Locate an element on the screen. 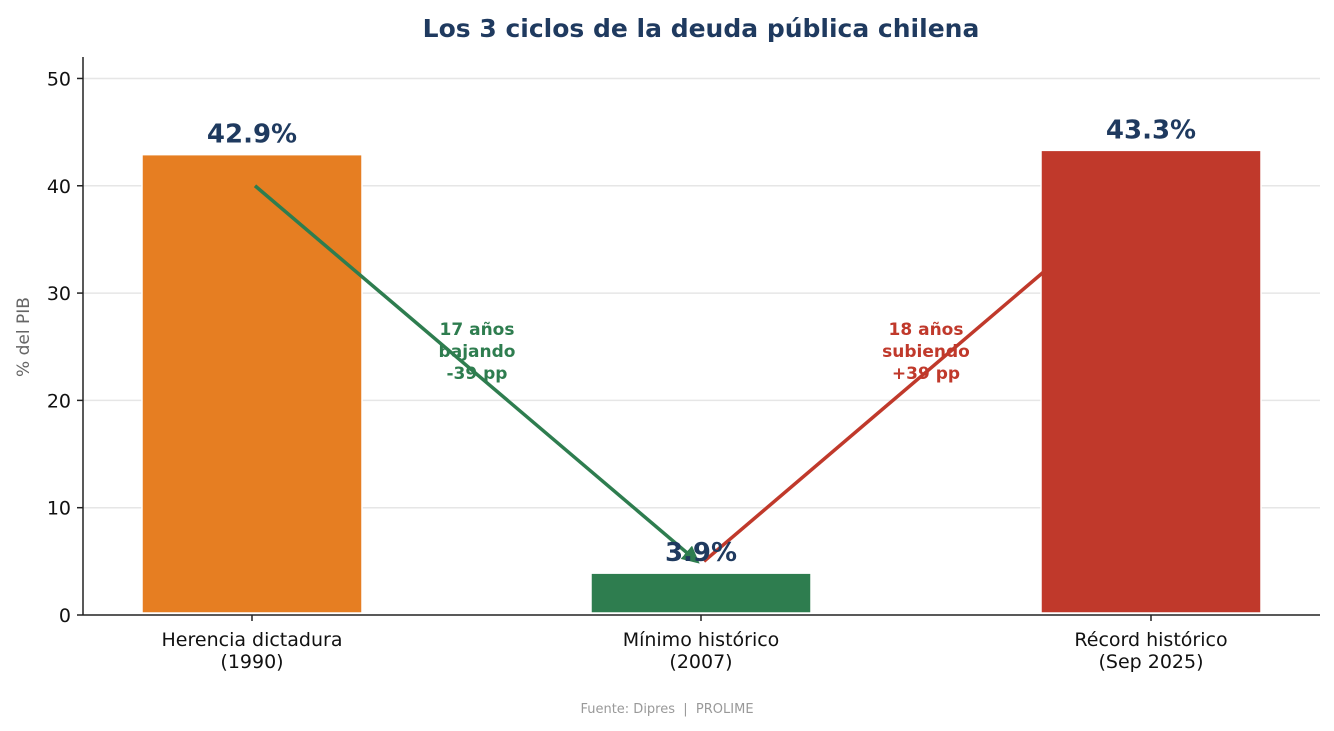  trend-annotation: bajando is located at coordinates (477, 352).